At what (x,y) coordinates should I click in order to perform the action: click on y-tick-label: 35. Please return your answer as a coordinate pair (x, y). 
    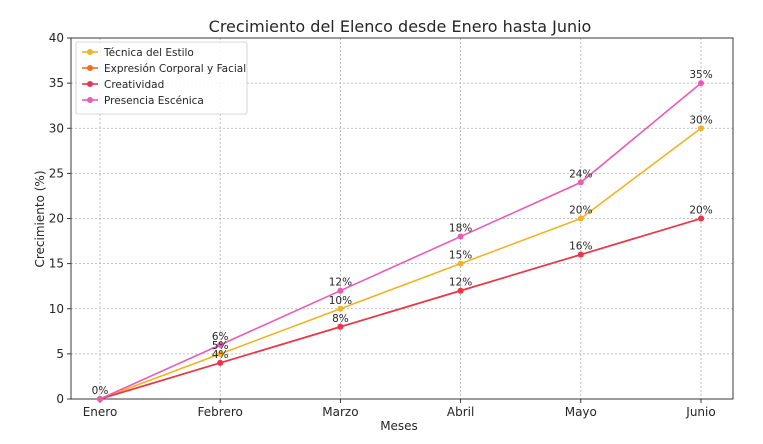
    Looking at the image, I should click on (56, 83).